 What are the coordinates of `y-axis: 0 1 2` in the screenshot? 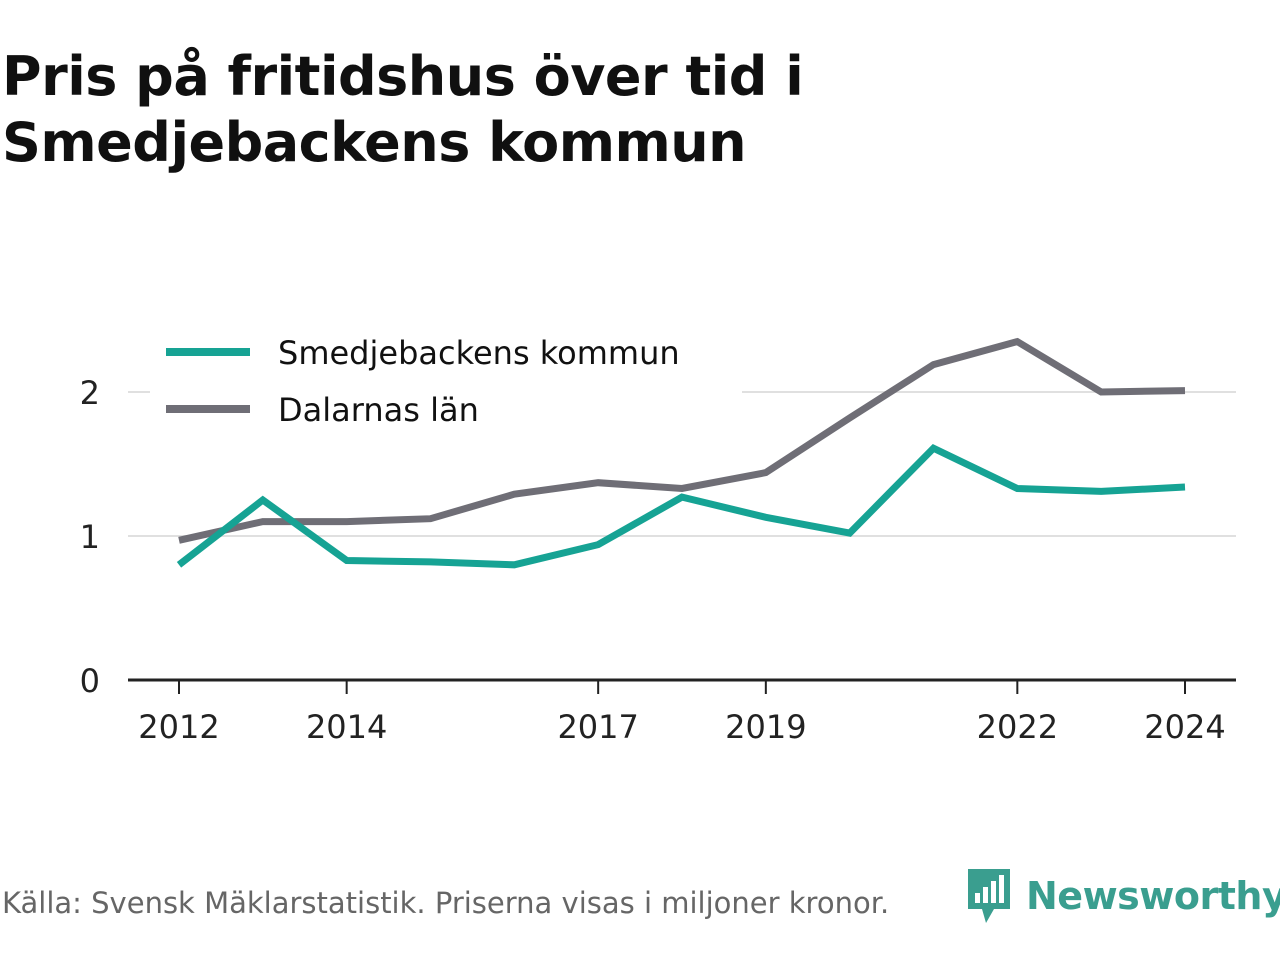 It's located at (90, 537).